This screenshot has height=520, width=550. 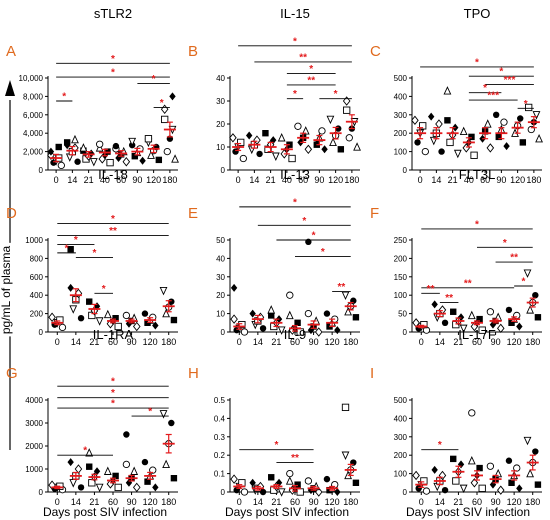 I want to click on x-tick-label: 60, so click(x=121, y=180).